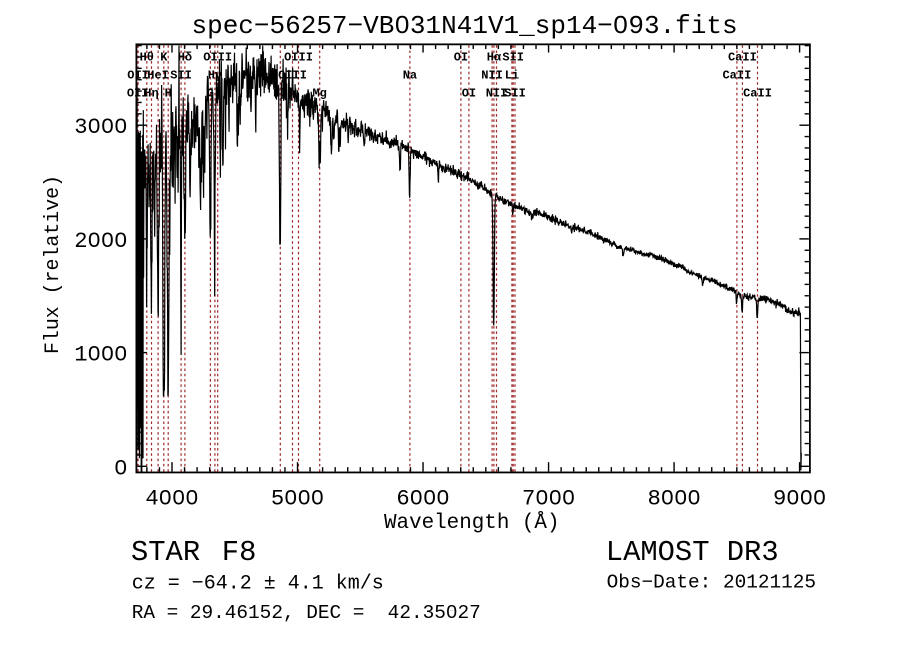  I want to click on svg-text: 7000, so click(548, 498).